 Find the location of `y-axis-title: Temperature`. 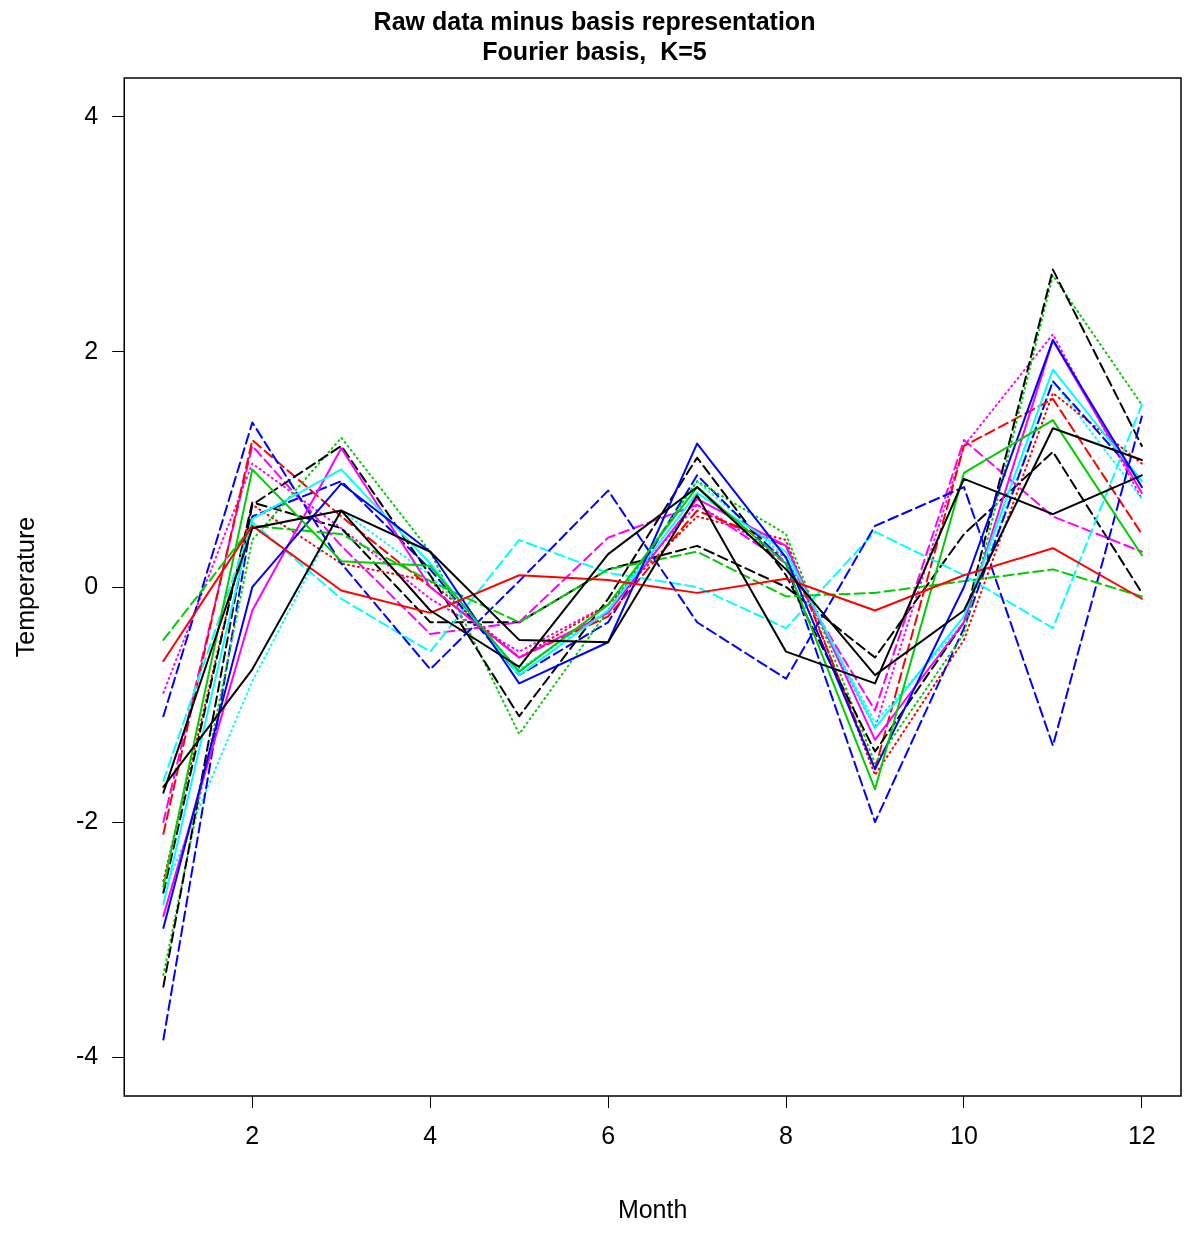

y-axis-title: Temperature is located at coordinates (24, 587).